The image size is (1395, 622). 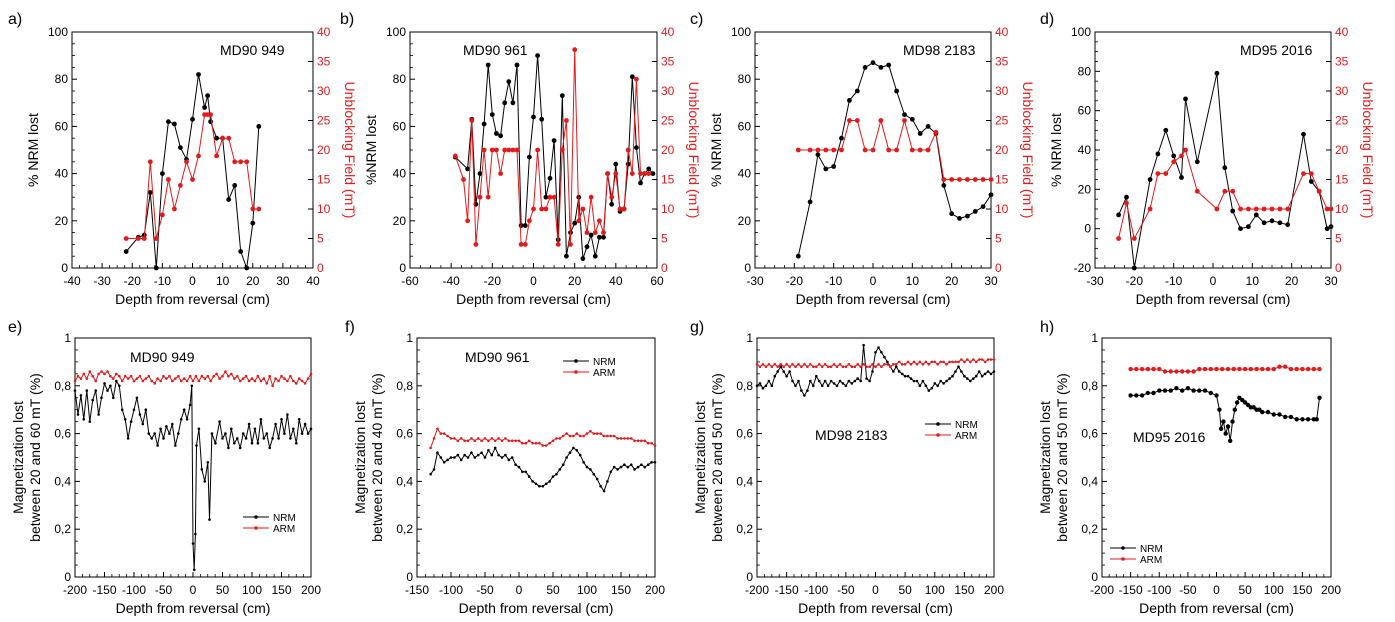 I want to click on x-tick-label: 100, so click(x=1274, y=590).